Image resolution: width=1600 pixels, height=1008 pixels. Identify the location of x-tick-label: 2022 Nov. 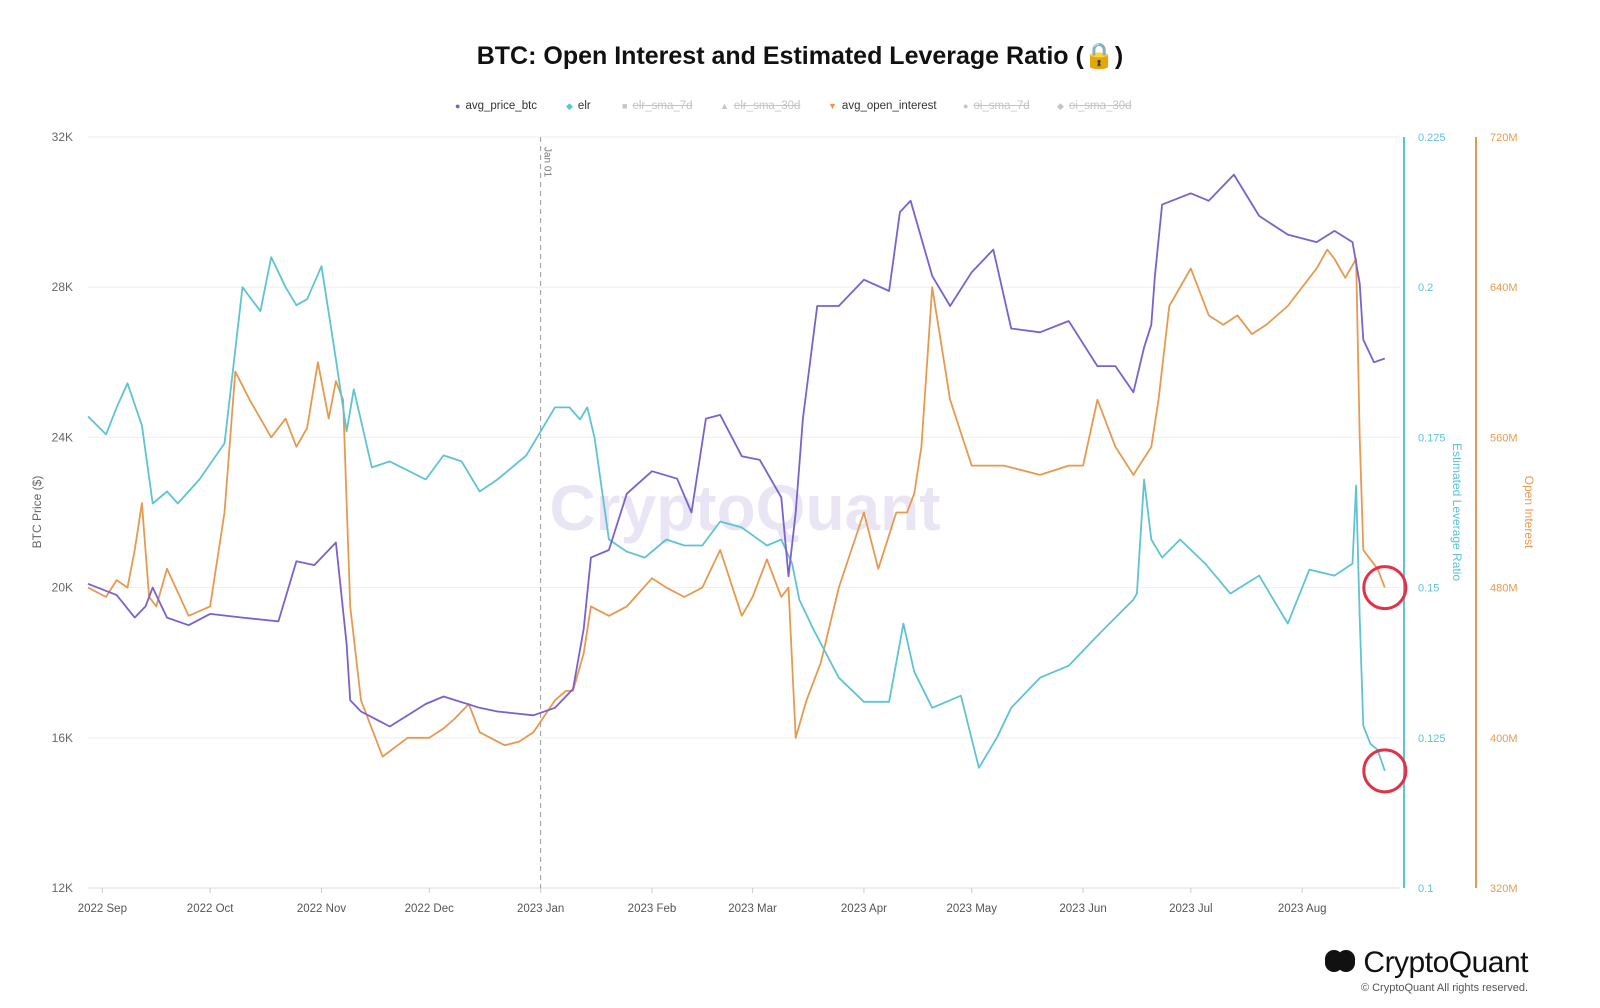
(321, 909).